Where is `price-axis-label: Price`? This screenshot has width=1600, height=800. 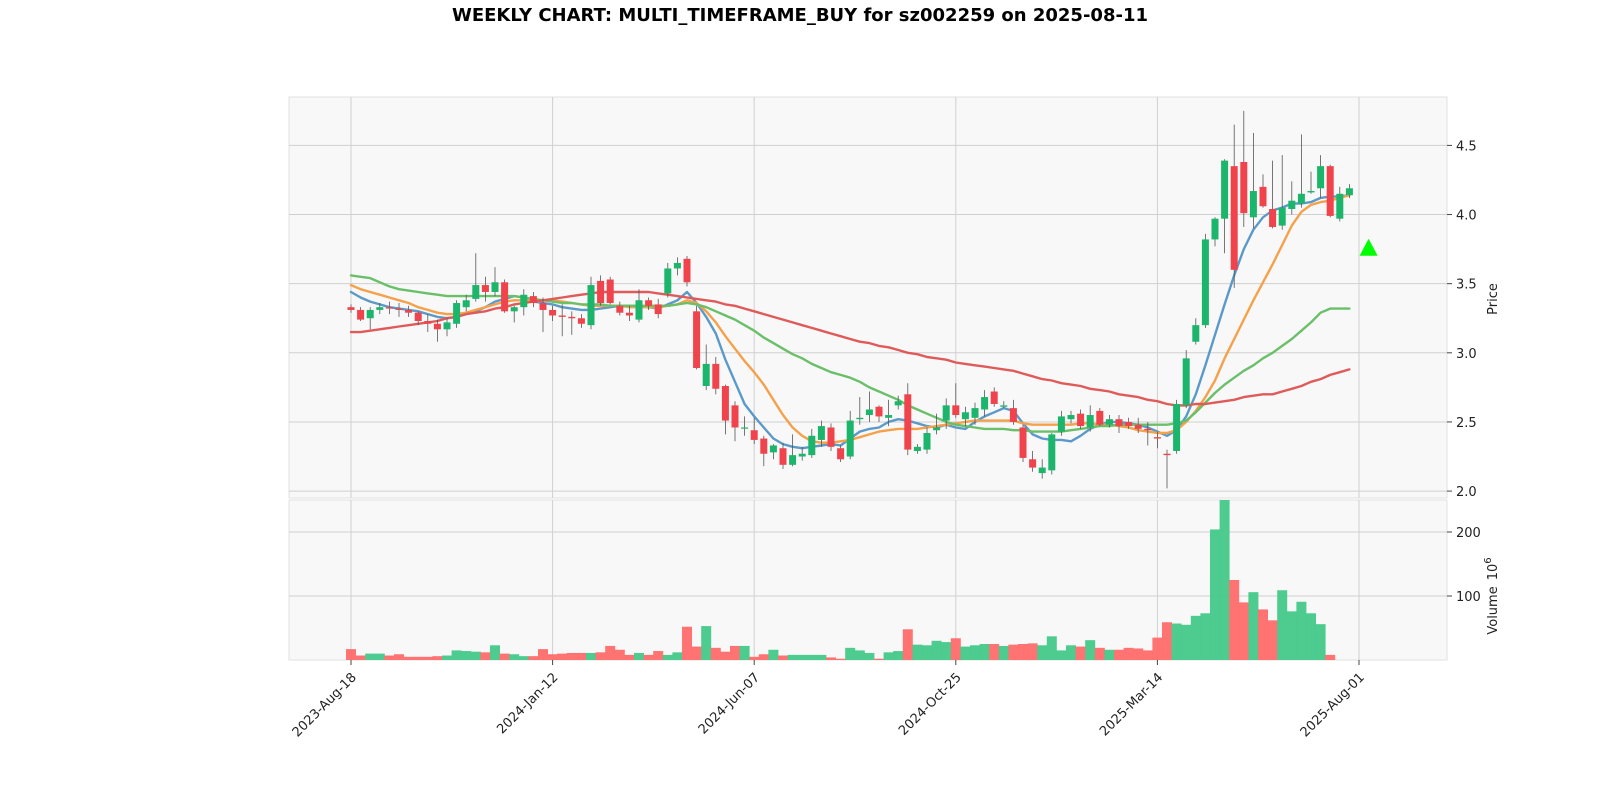 price-axis-label: Price is located at coordinates (1493, 299).